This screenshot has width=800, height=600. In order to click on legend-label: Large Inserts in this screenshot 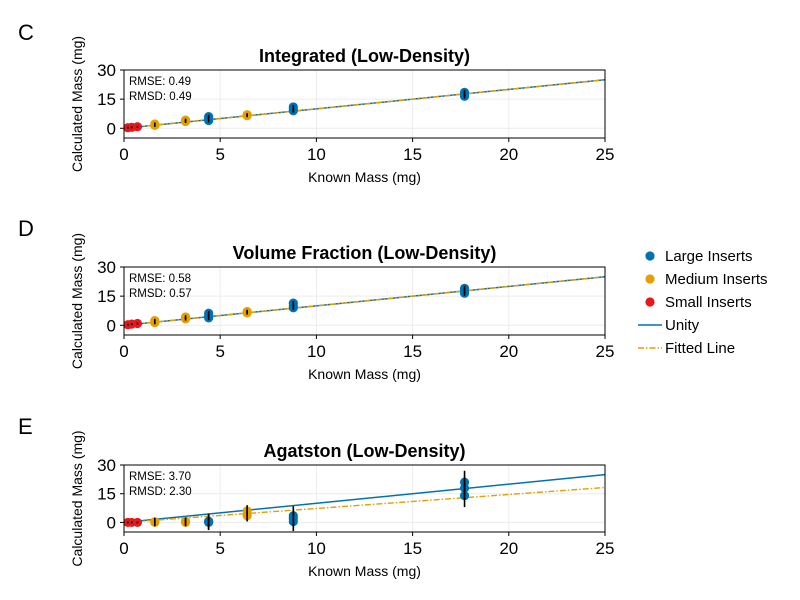, I will do `click(709, 256)`.